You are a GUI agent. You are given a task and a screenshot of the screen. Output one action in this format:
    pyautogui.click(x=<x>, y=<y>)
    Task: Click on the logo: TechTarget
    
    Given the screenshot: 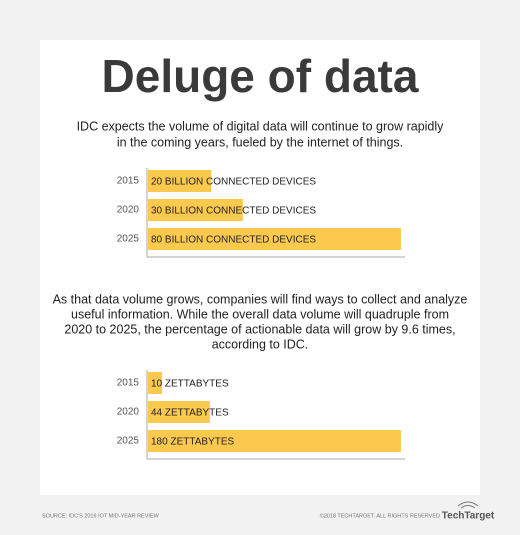 What is the action you would take?
    pyautogui.click(x=468, y=516)
    